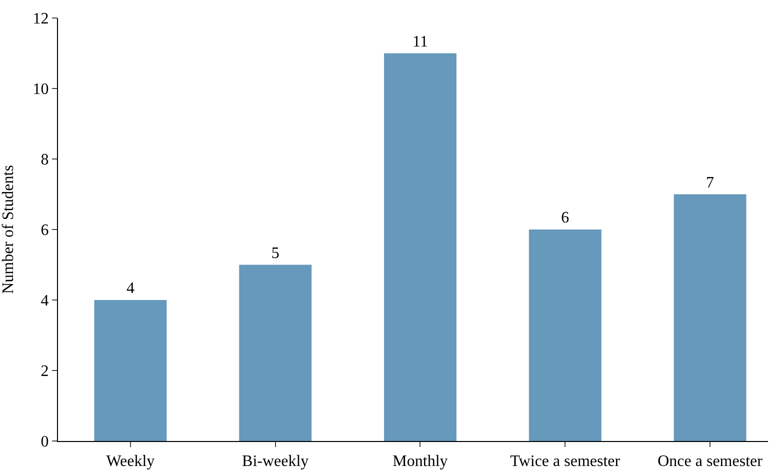 The image size is (773, 475). Describe the element at coordinates (44, 371) in the screenshot. I see `y-tick-label: 2` at that location.